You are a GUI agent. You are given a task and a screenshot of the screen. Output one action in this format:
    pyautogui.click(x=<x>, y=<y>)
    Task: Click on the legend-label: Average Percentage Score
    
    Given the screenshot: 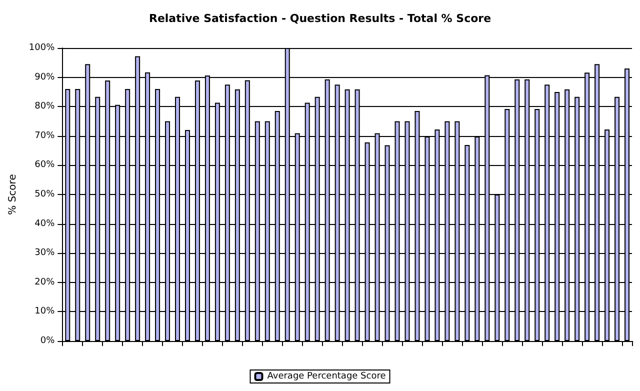 What is the action you would take?
    pyautogui.click(x=326, y=377)
    